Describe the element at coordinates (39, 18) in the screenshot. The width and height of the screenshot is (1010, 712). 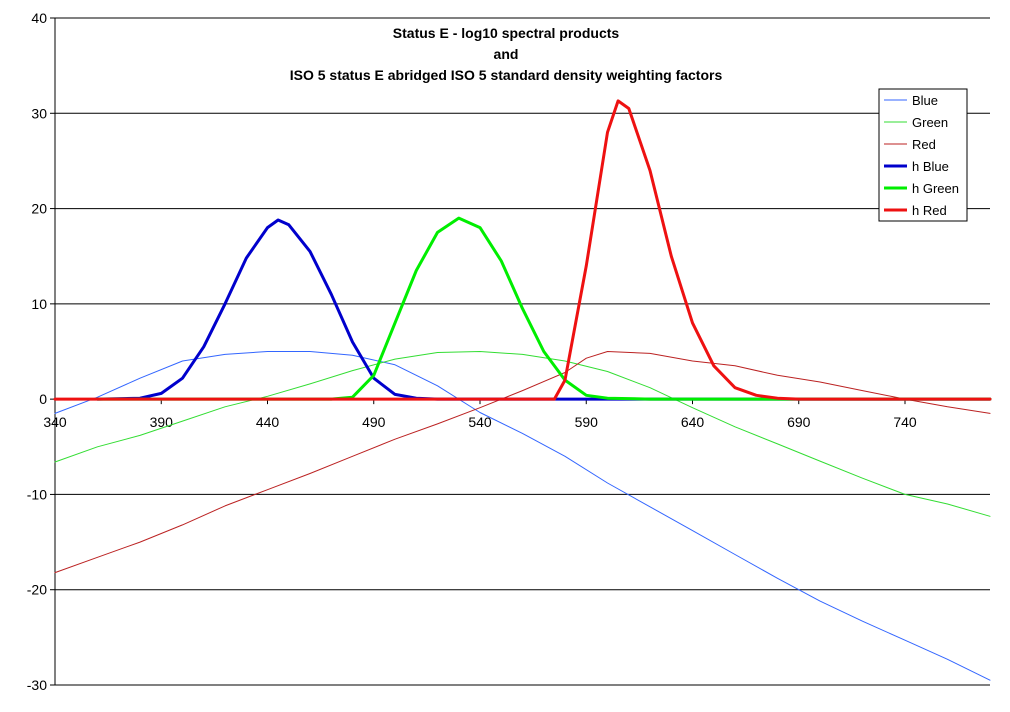
I see `y-tick-label: 40` at that location.